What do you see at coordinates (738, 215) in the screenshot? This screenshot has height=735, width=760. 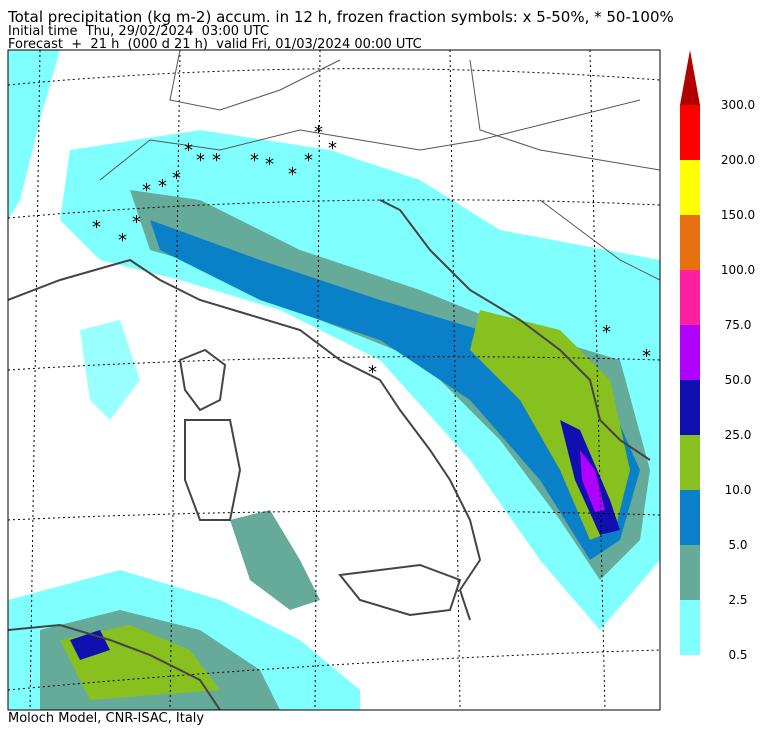 I see `colorbar-label: 150.0` at bounding box center [738, 215].